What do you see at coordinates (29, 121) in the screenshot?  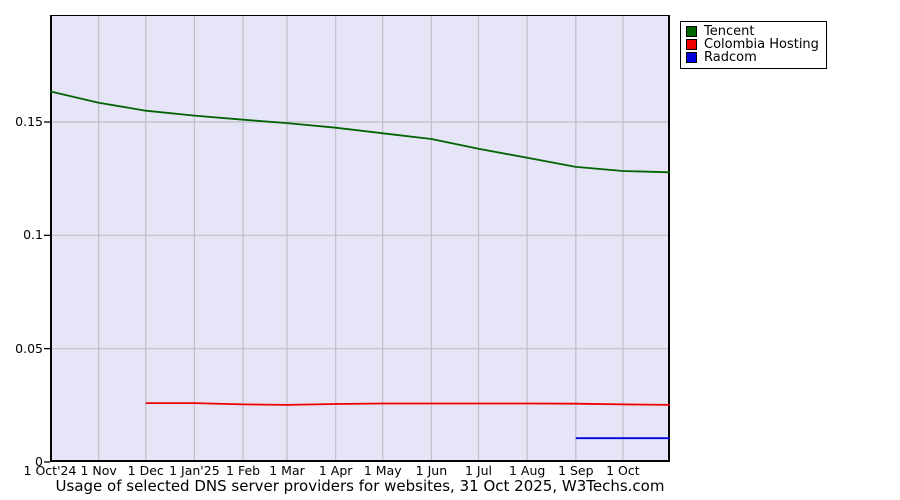 I see `y-tick-label: 0.15` at bounding box center [29, 121].